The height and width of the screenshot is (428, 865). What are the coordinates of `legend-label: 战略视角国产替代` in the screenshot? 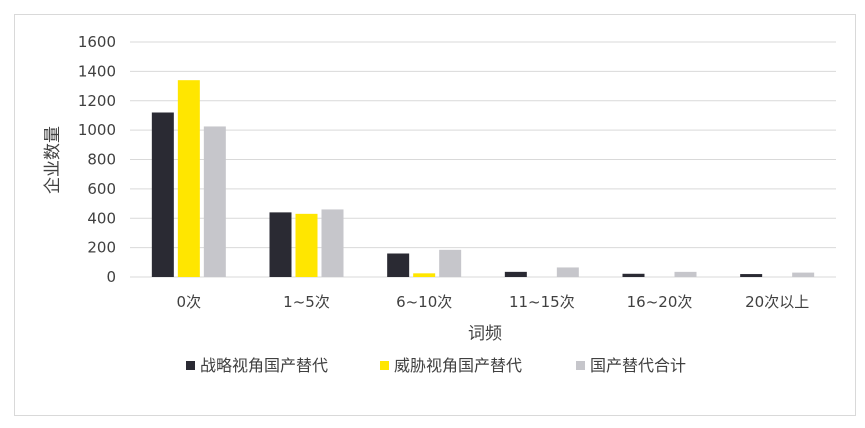 It's located at (264, 365).